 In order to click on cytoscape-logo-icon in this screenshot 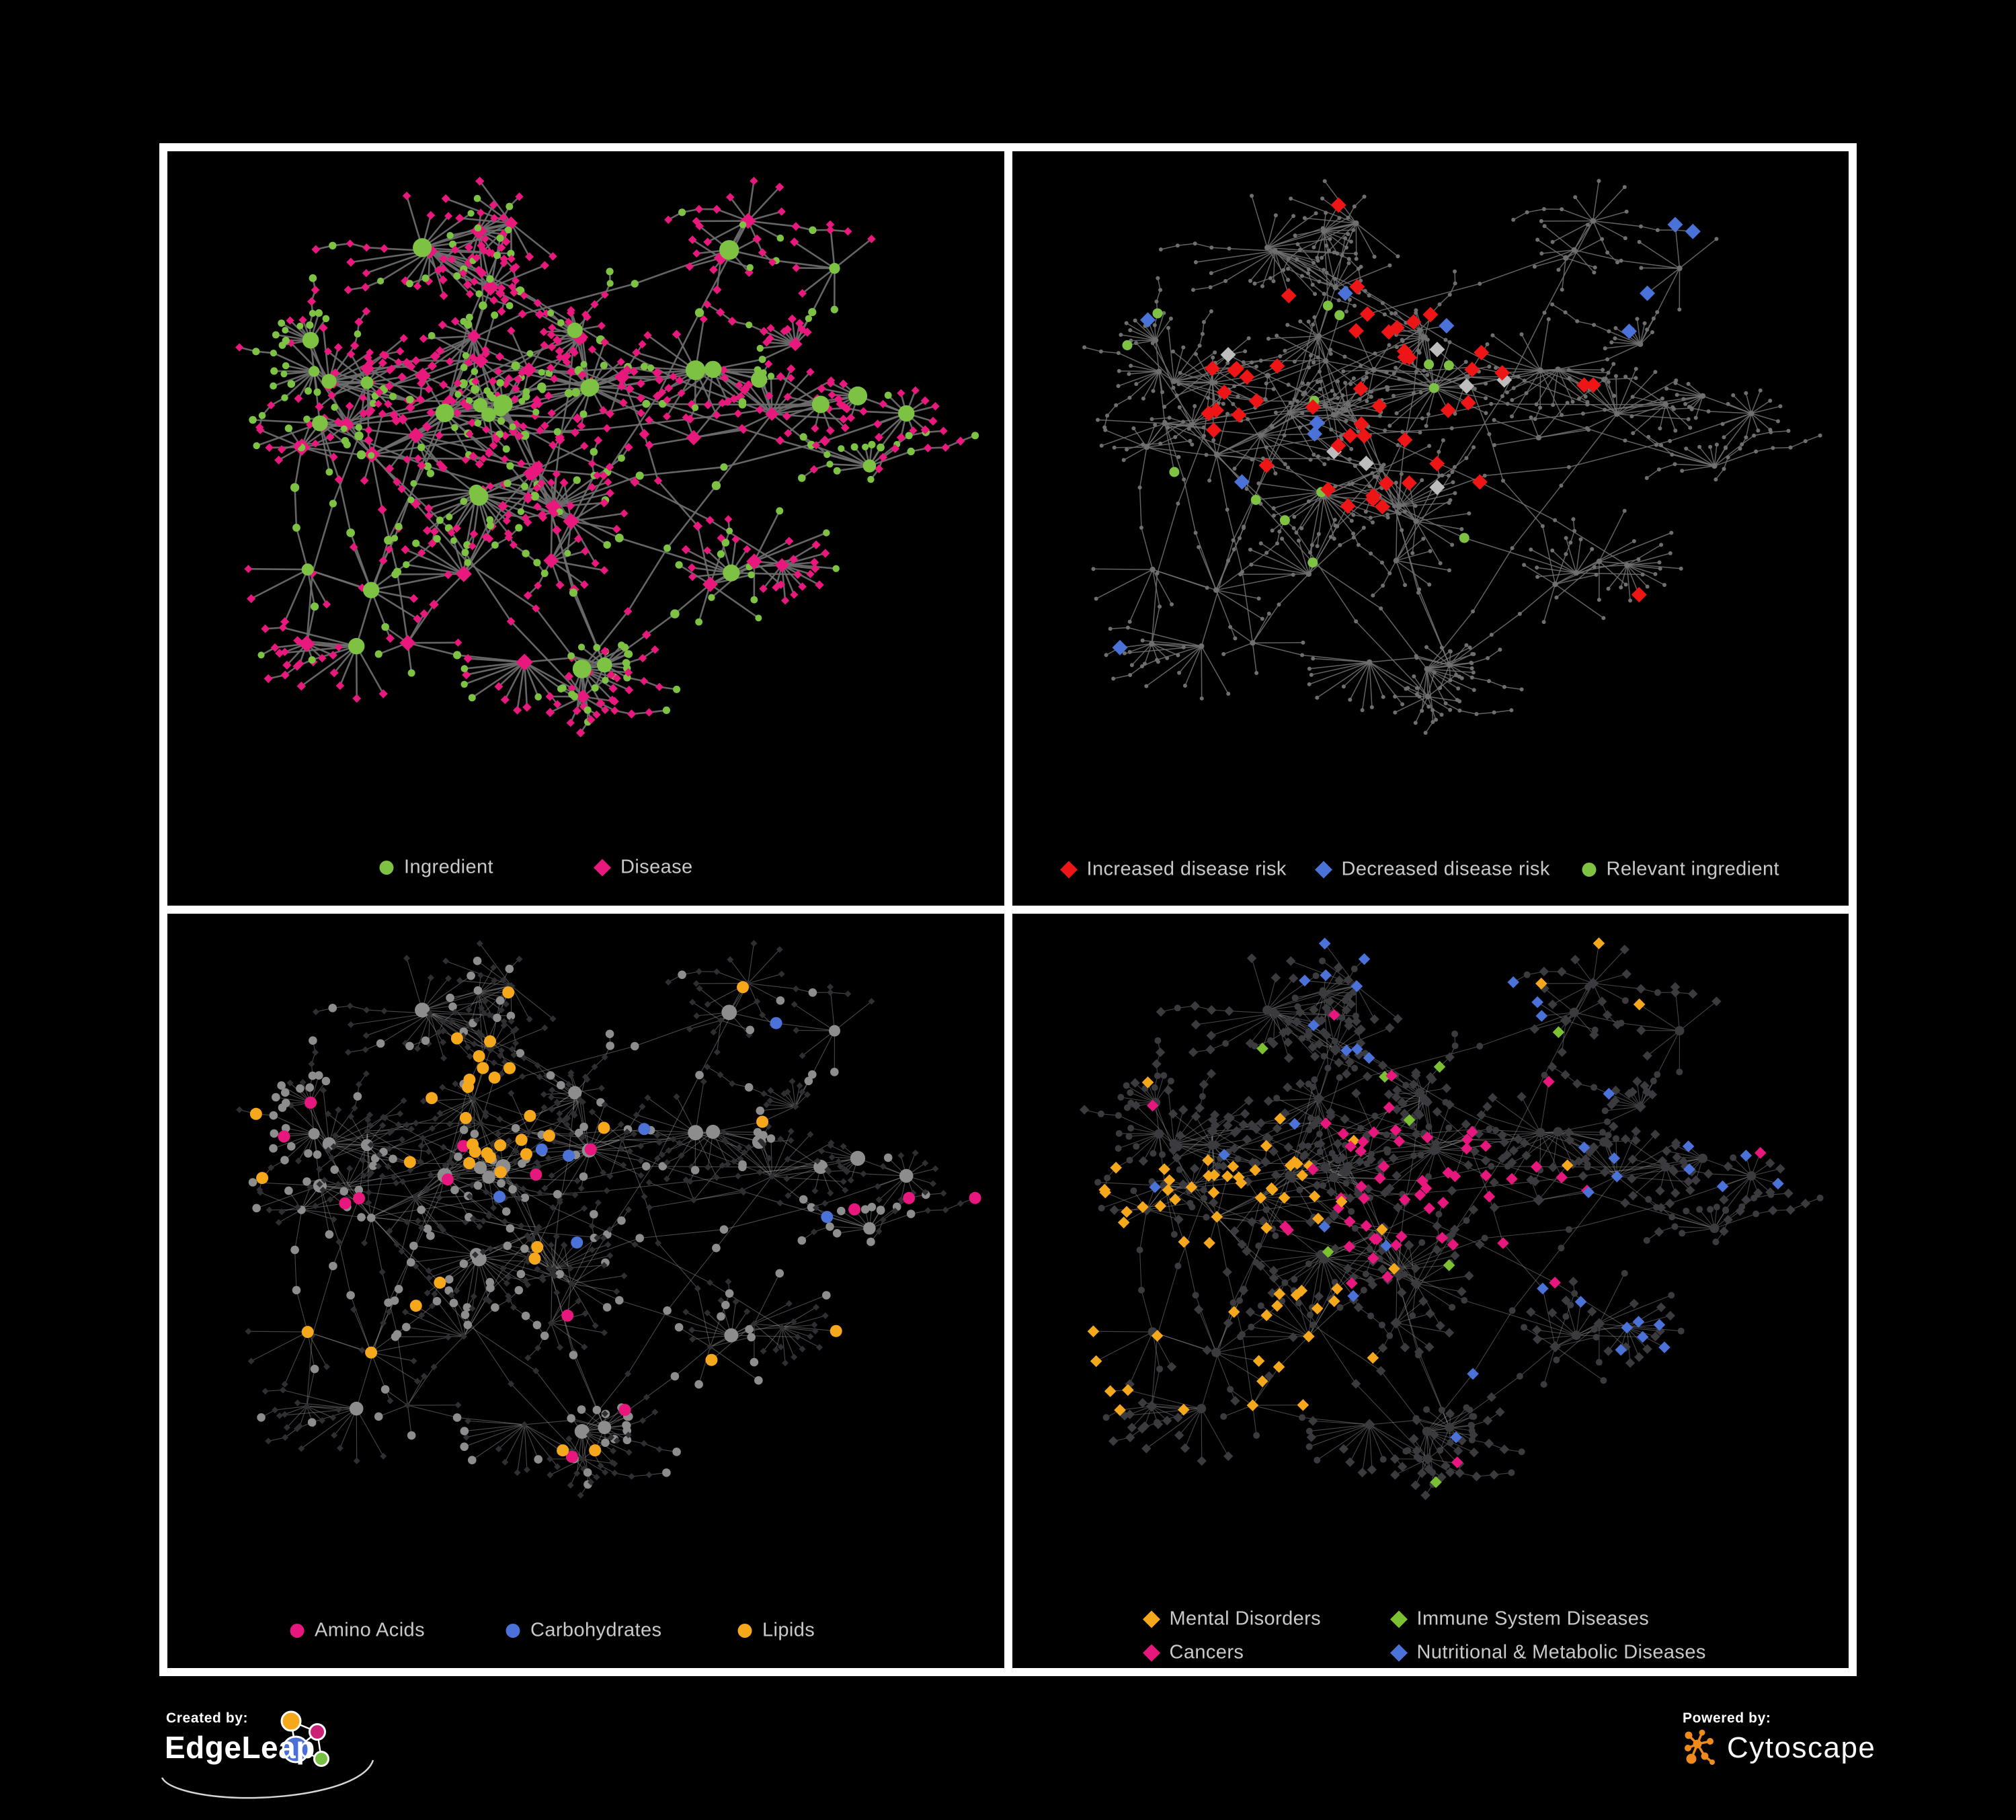, I will do `click(1700, 1747)`.